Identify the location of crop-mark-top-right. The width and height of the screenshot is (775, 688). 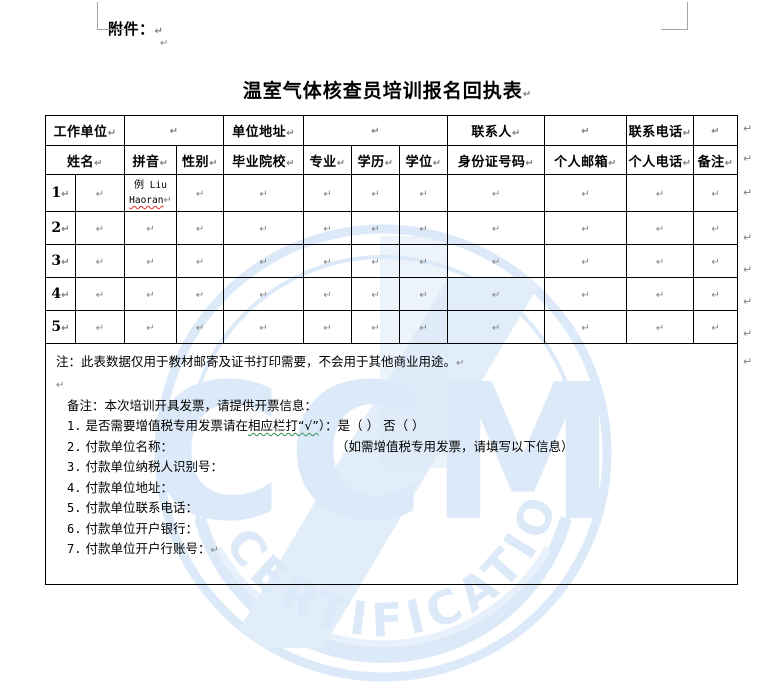
(674, 16).